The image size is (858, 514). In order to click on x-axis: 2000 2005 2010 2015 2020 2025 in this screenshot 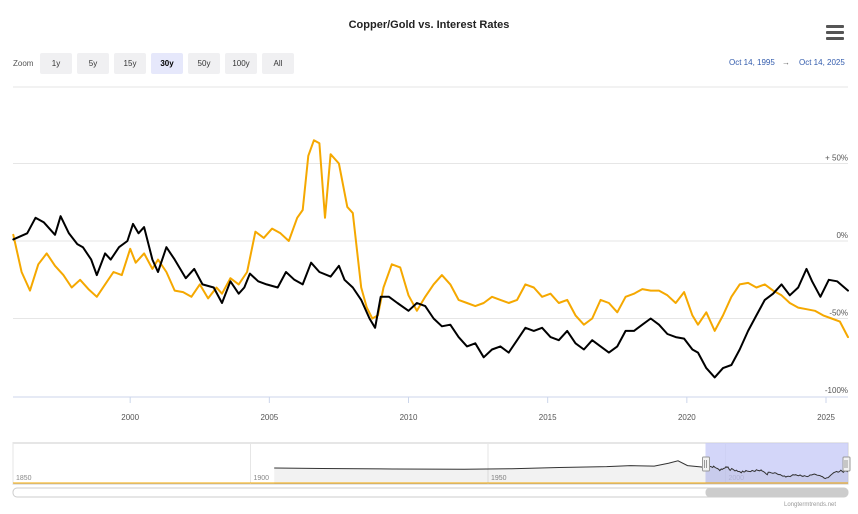, I will do `click(430, 409)`.